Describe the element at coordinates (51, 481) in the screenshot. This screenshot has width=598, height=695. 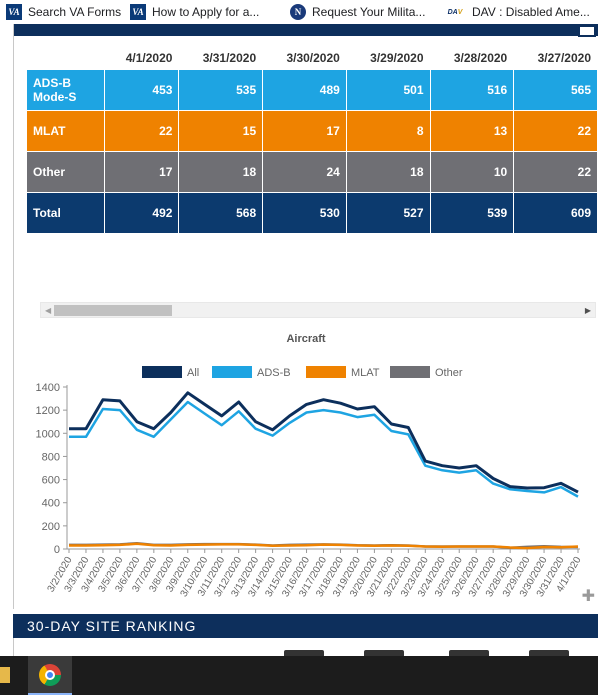
I see `y-tick-label: 600` at that location.